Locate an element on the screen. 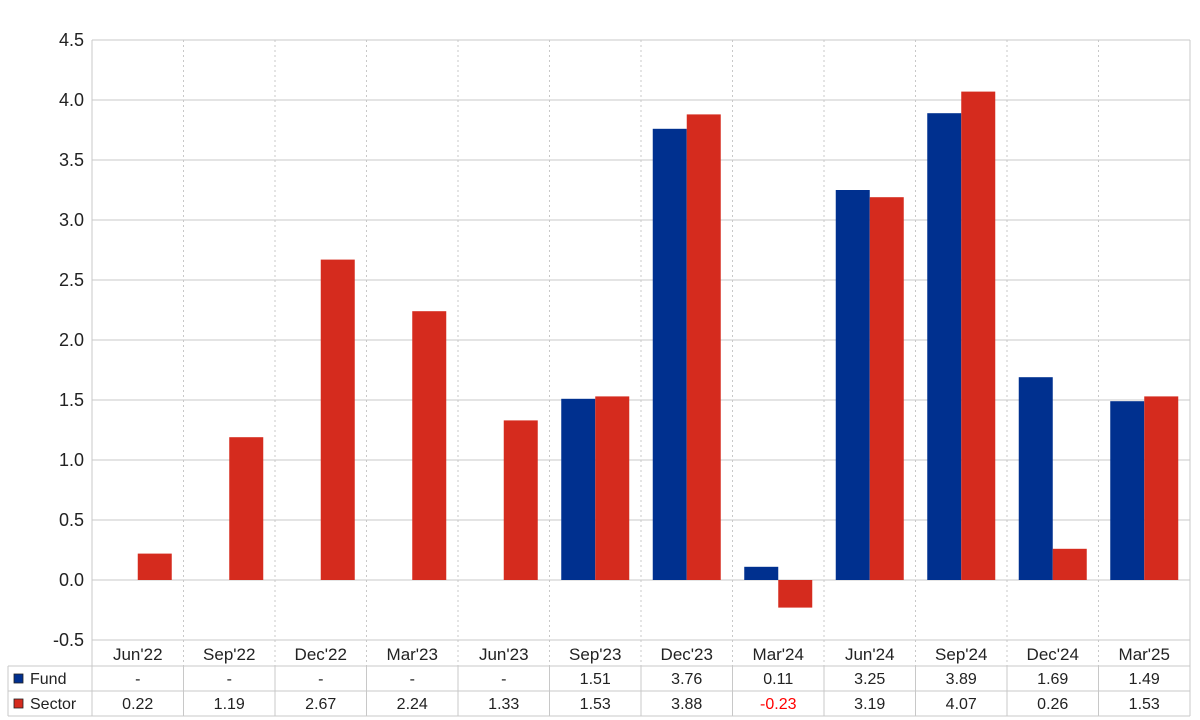 The height and width of the screenshot is (720, 1200). table-cell-sector: 0.22 is located at coordinates (137, 704).